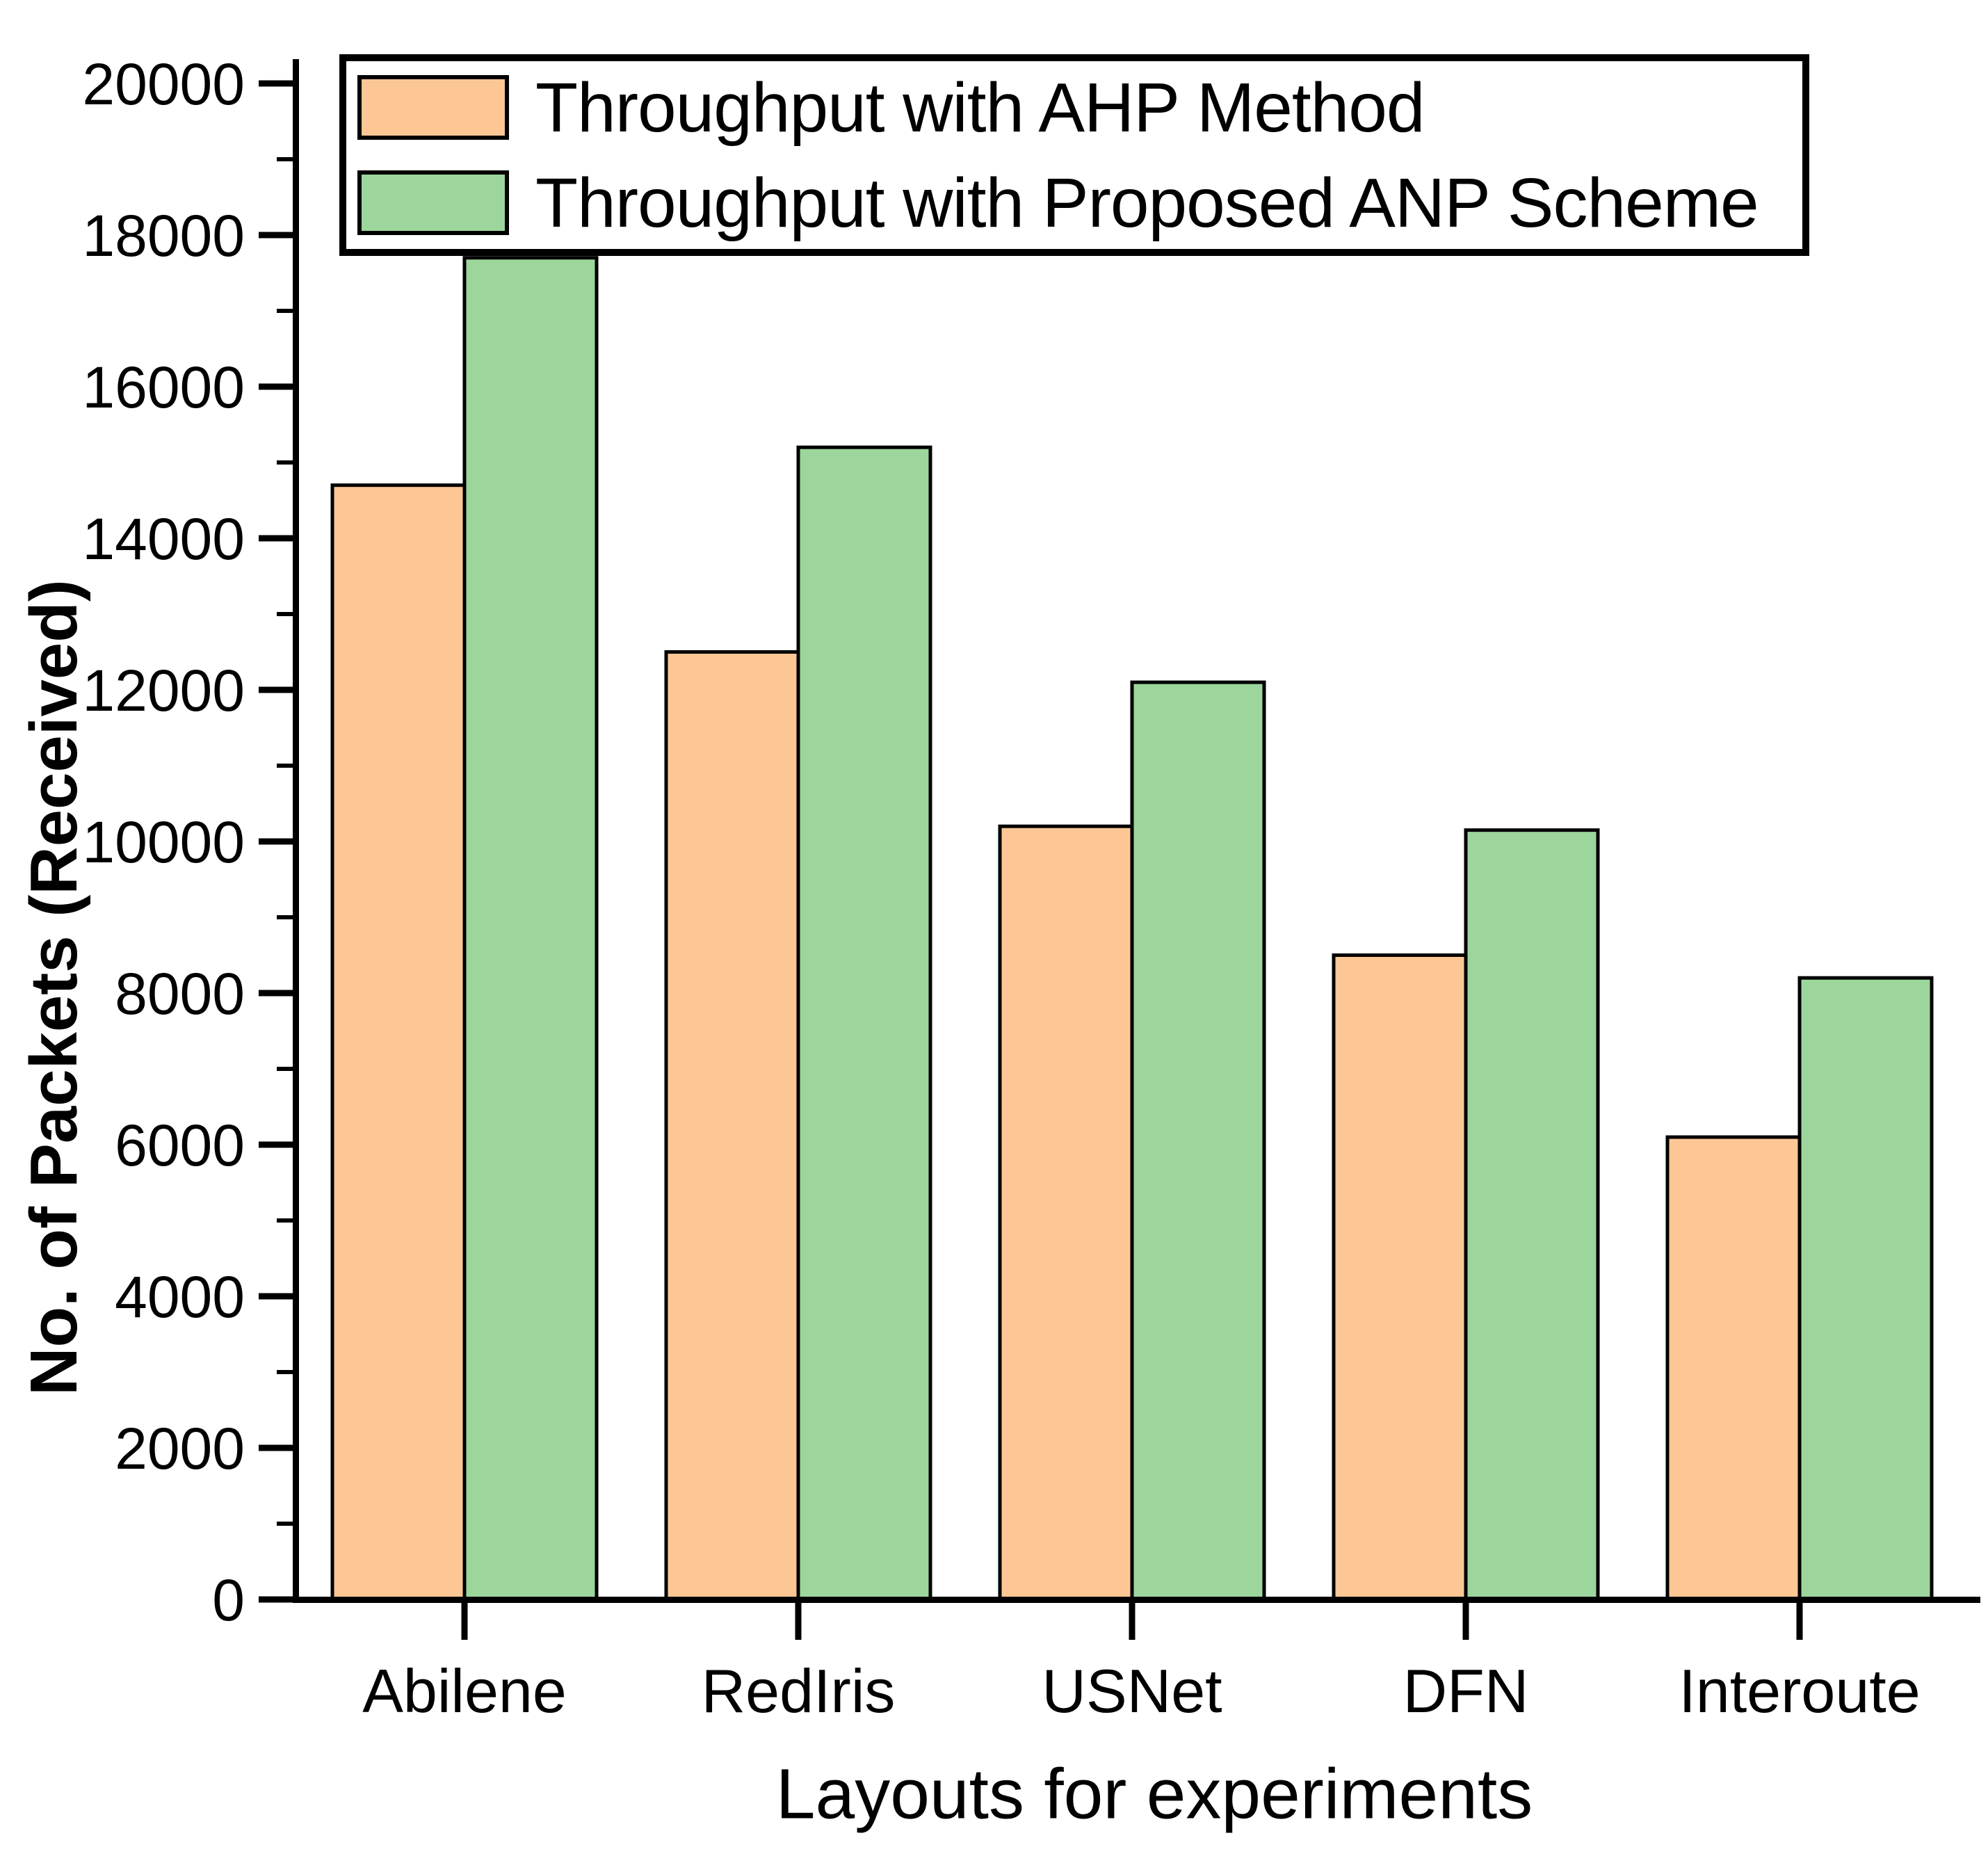  I want to click on y-tick-label: 10000, so click(164, 842).